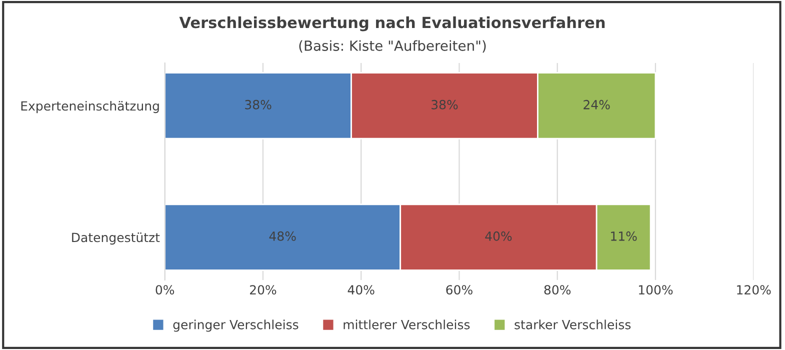  Describe the element at coordinates (754, 290) in the screenshot. I see `x-tick-label: 120%` at that location.